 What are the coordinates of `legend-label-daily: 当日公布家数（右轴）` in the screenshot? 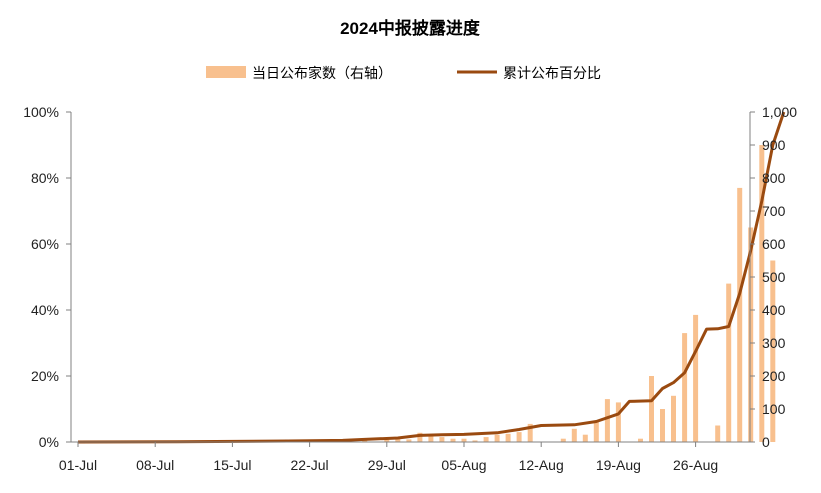 It's located at (322, 73).